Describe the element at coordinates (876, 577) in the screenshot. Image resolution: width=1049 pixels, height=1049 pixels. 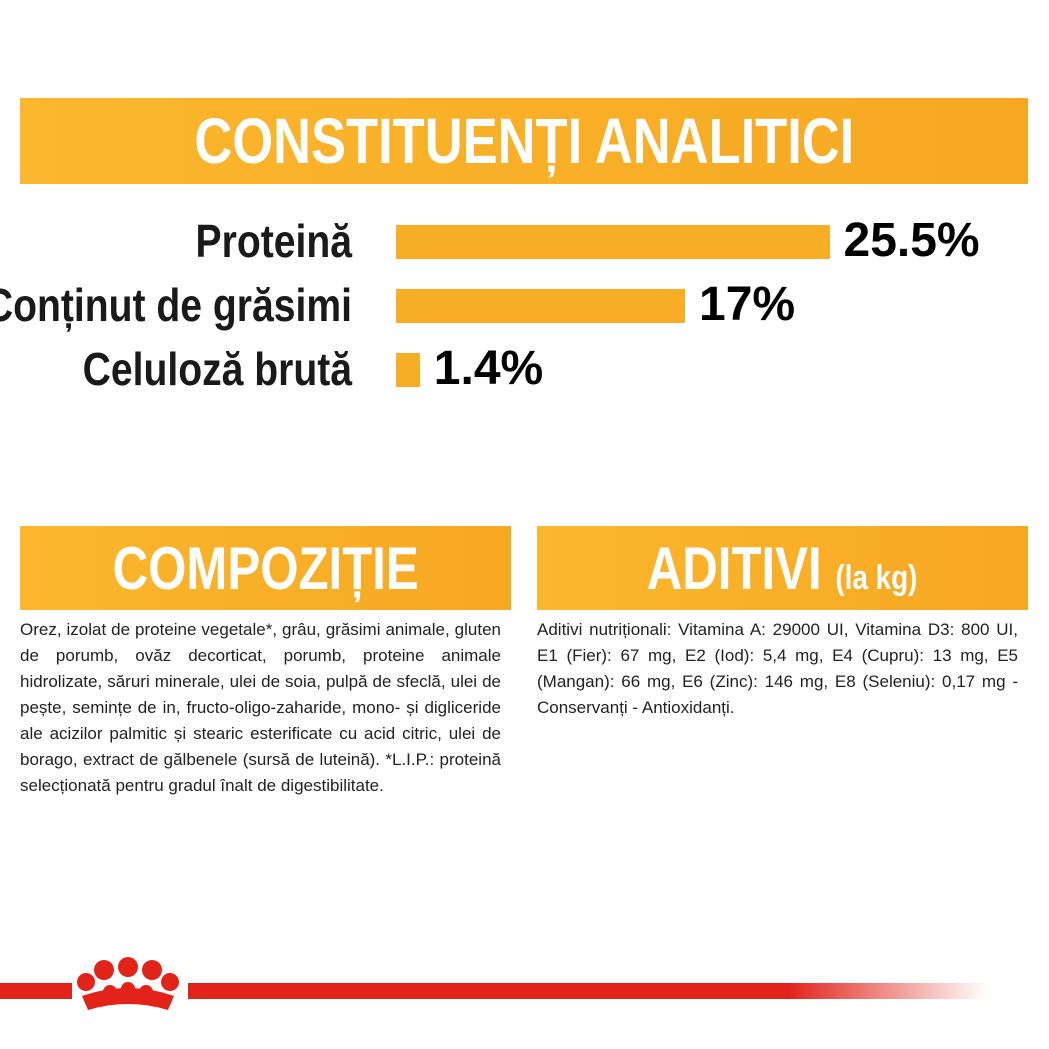
I see `additives-subtitle: (la kg)` at that location.